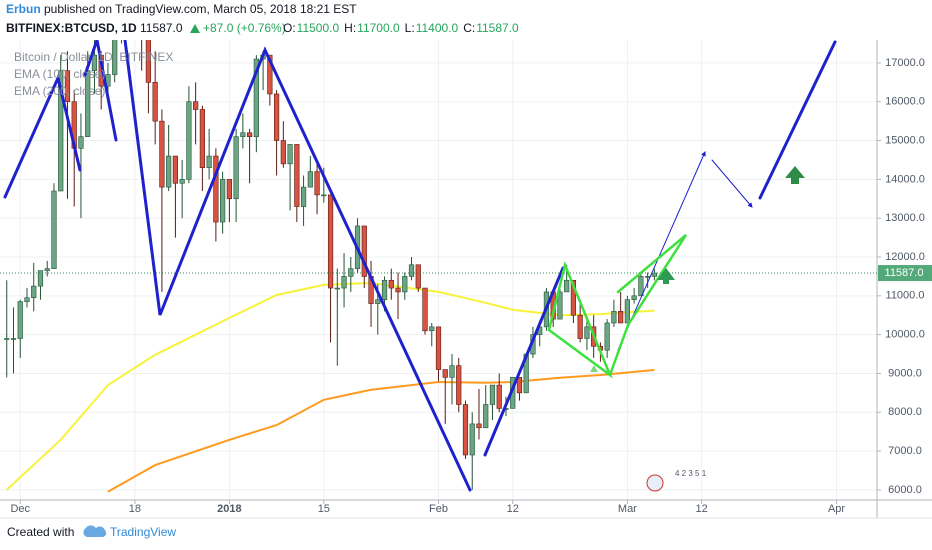  I want to click on x-tick-label: 2018, so click(229, 509).